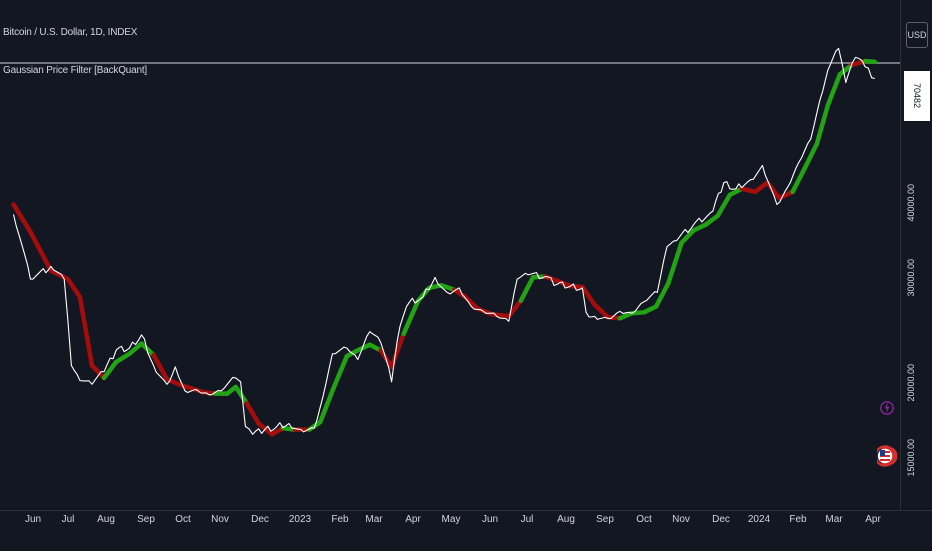  I want to click on us-flag-icon, so click(888, 456).